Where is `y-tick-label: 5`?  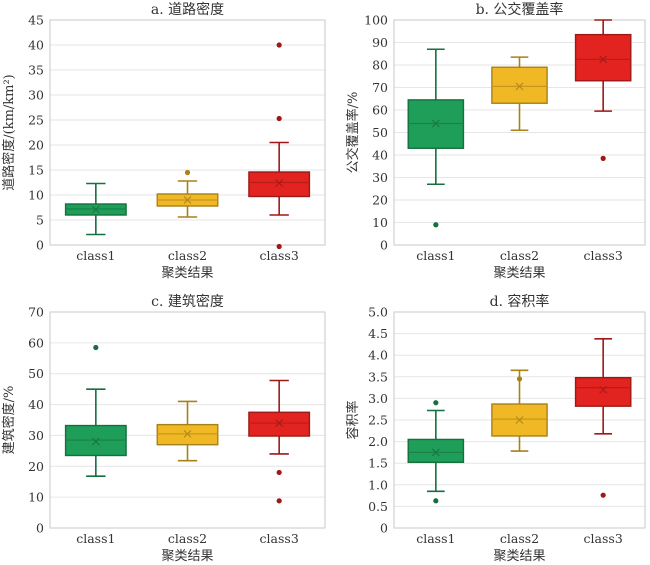 y-tick-label: 5 is located at coordinates (40, 220).